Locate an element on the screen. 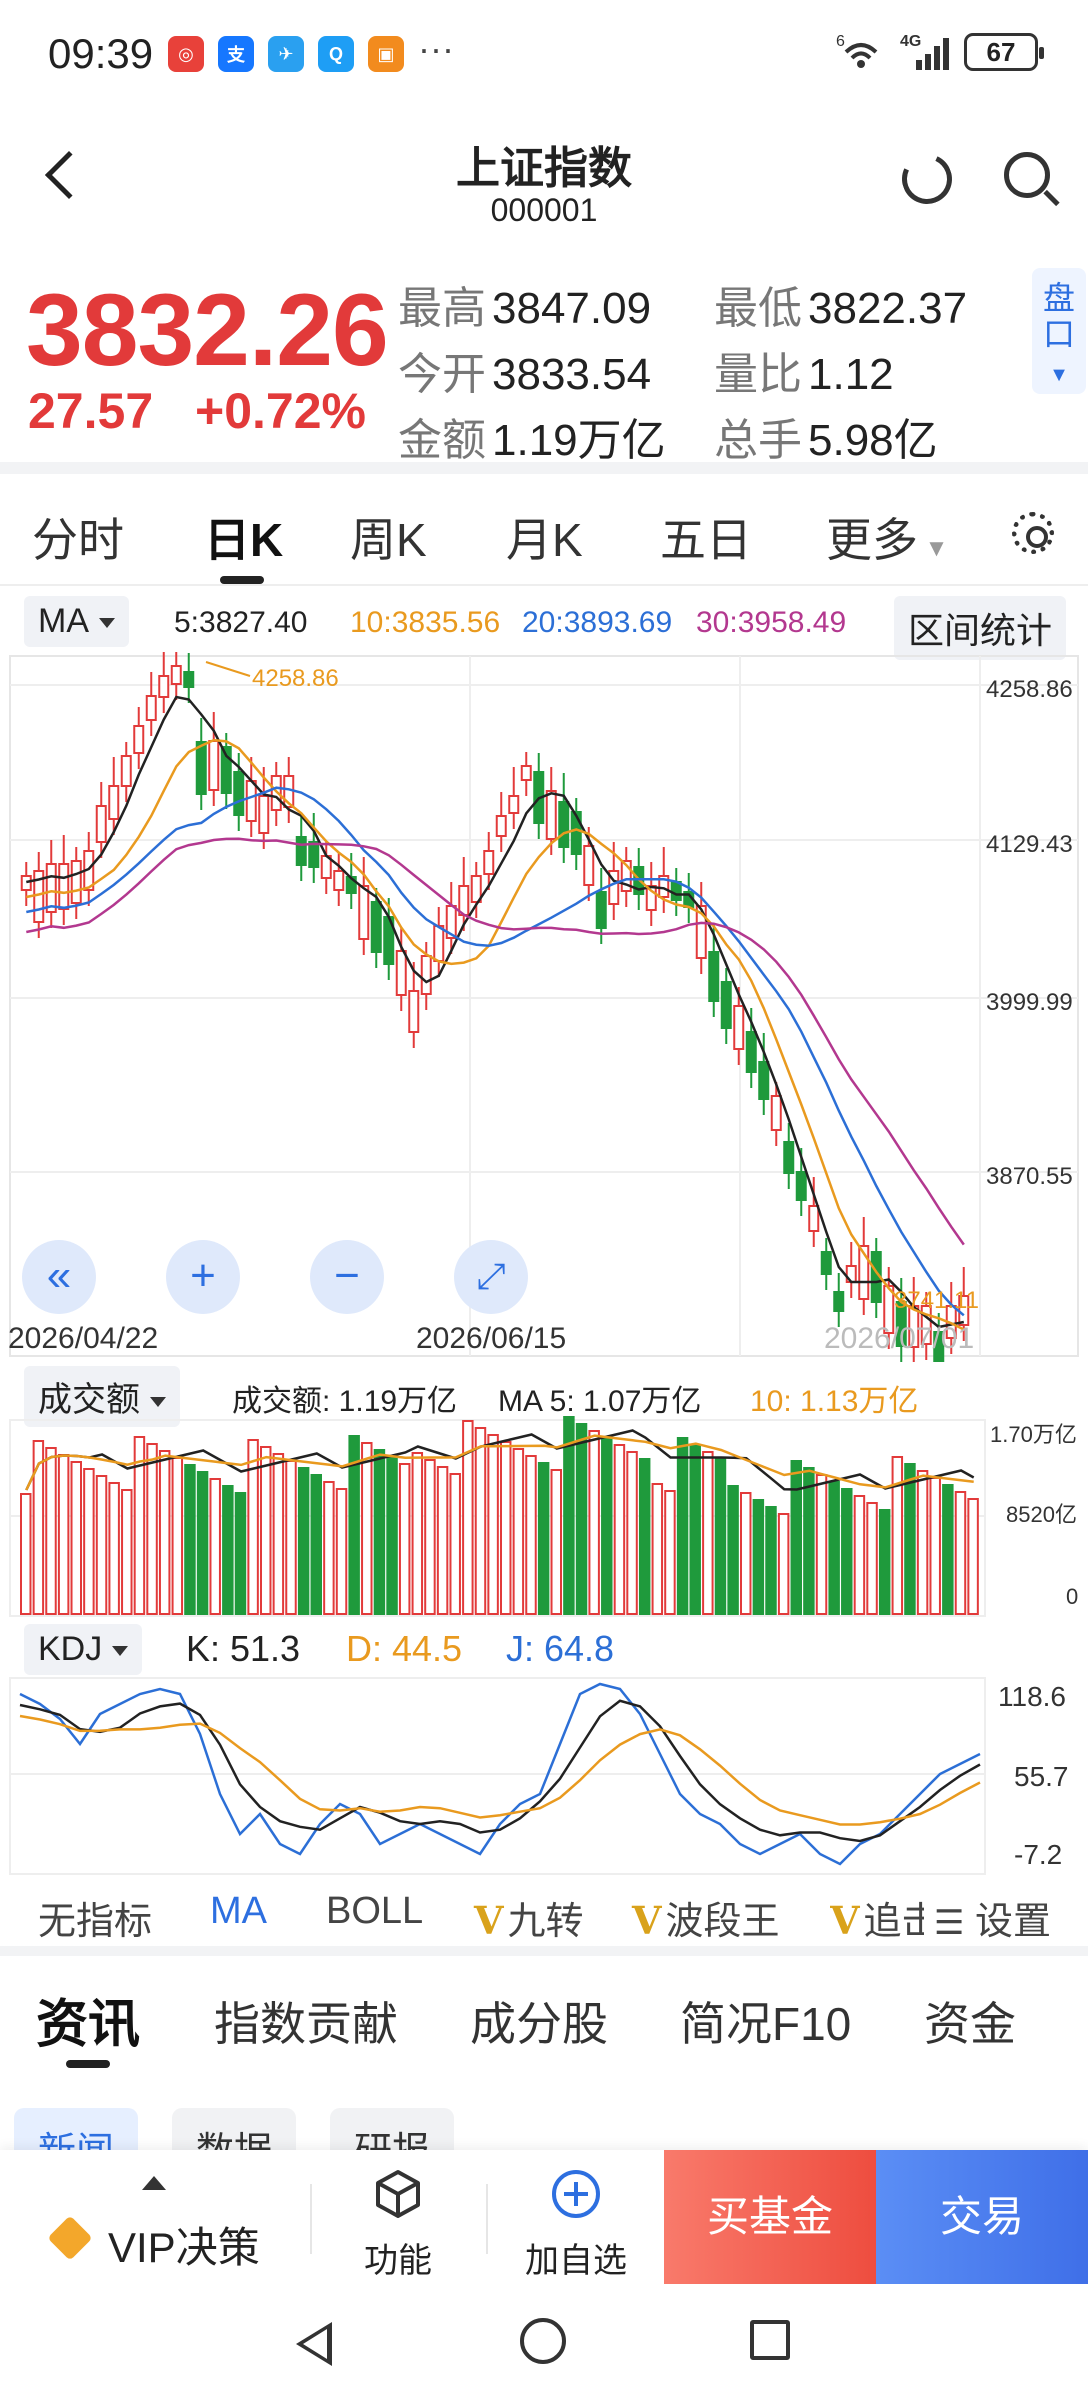 This screenshot has width=1088, height=2400. volume-axis-max: 1.70万亿 is located at coordinates (1033, 1434).